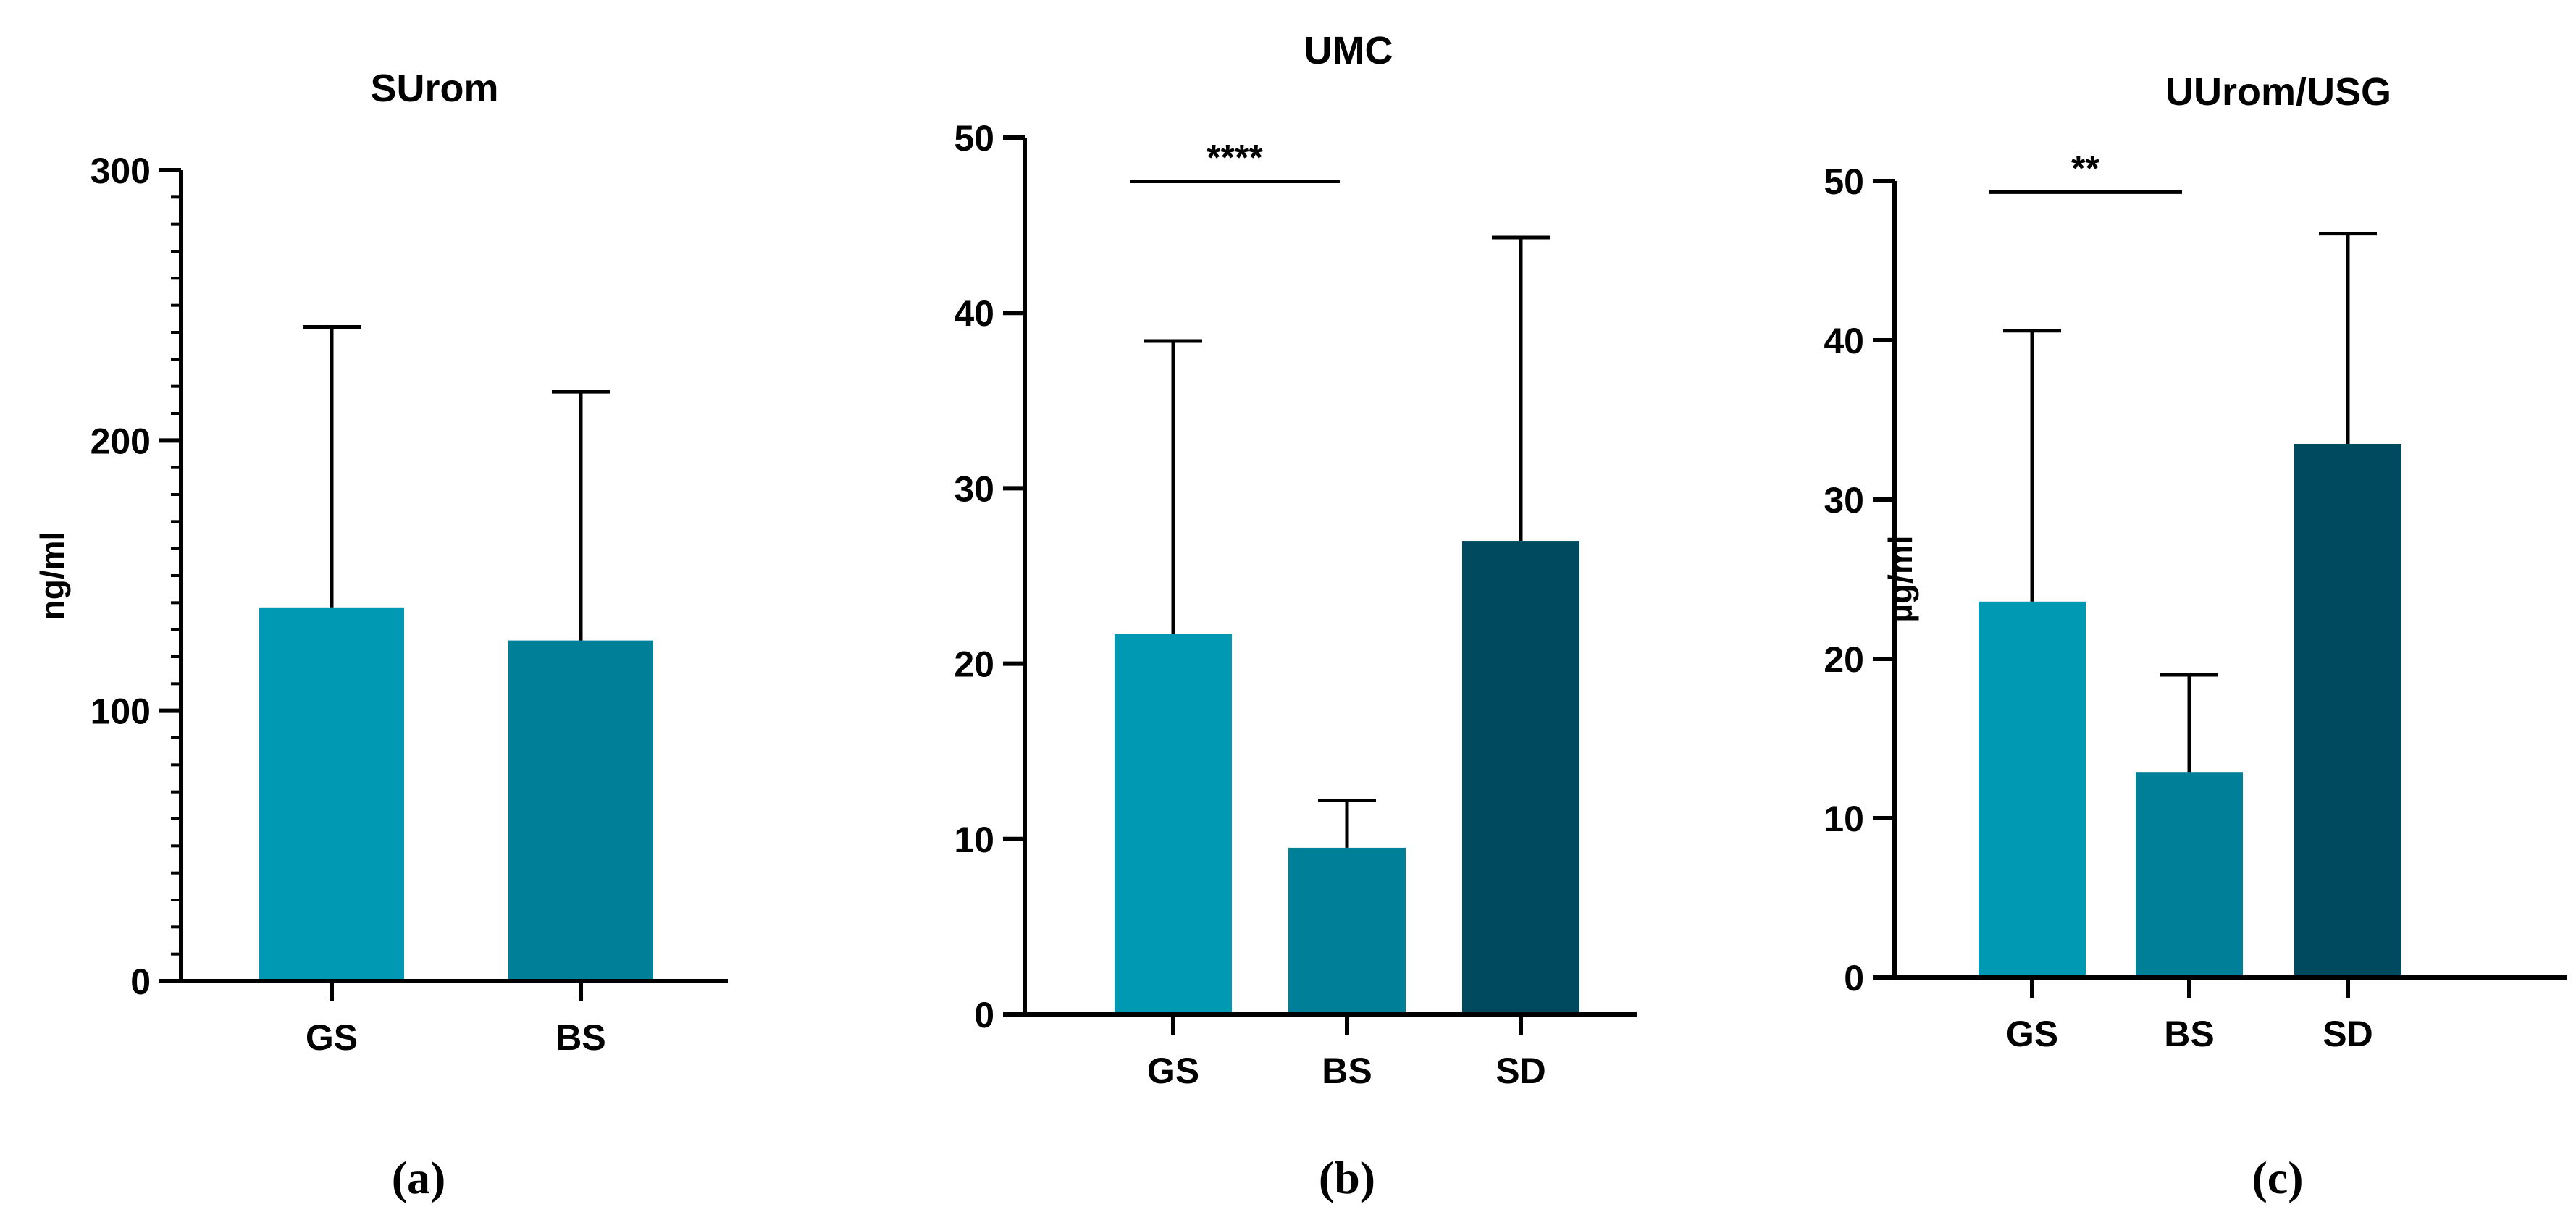  Describe the element at coordinates (419, 1177) in the screenshot. I see `panel-label: (a)` at that location.